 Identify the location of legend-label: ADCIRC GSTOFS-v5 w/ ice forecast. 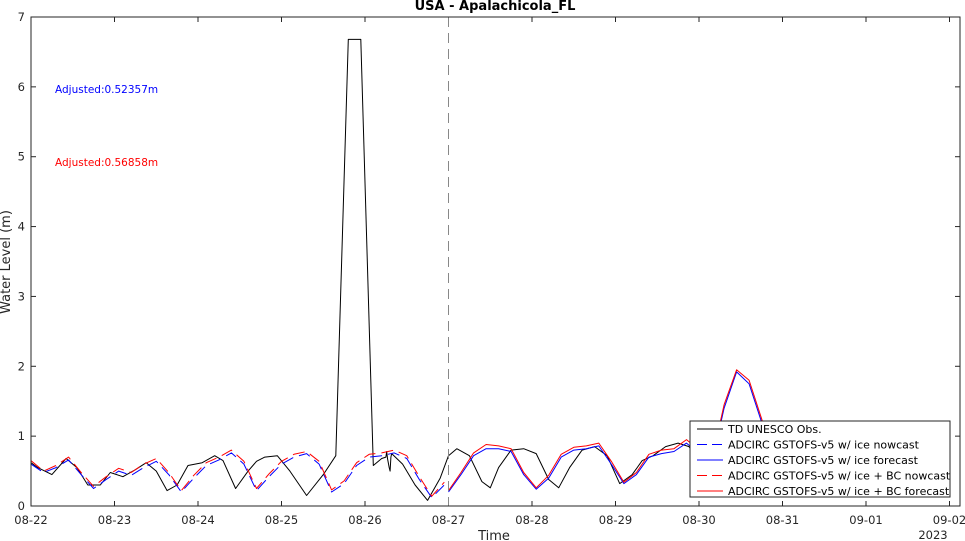
(823, 460).